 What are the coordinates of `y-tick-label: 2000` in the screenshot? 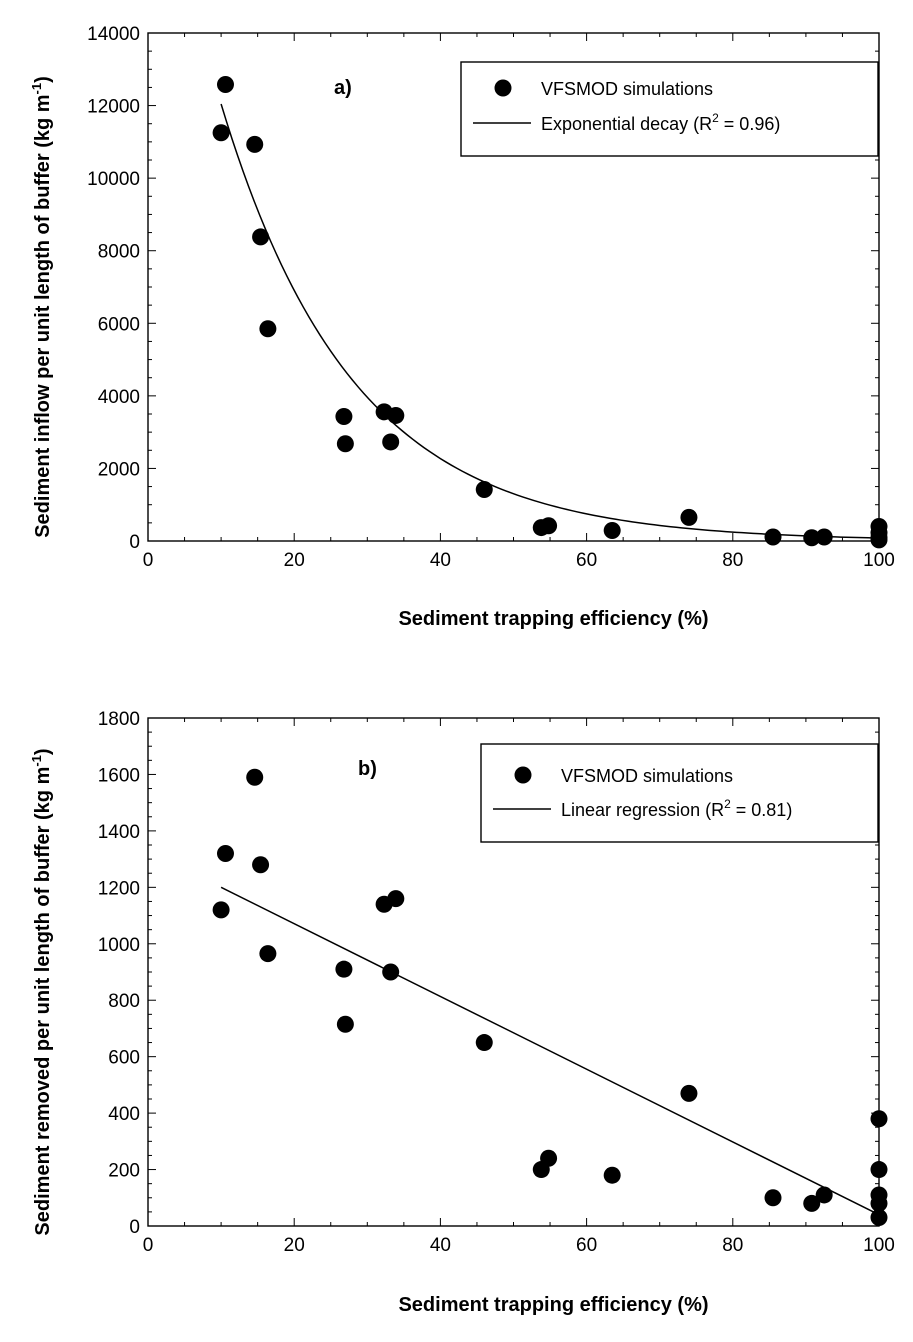 It's located at (119, 469).